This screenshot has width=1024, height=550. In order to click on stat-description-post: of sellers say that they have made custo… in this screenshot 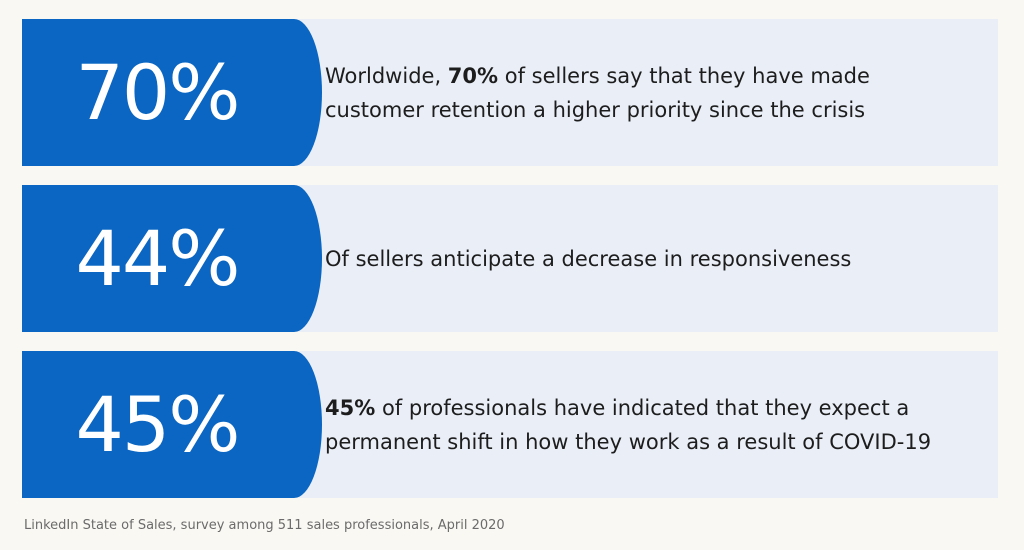, I will do `click(597, 92)`.